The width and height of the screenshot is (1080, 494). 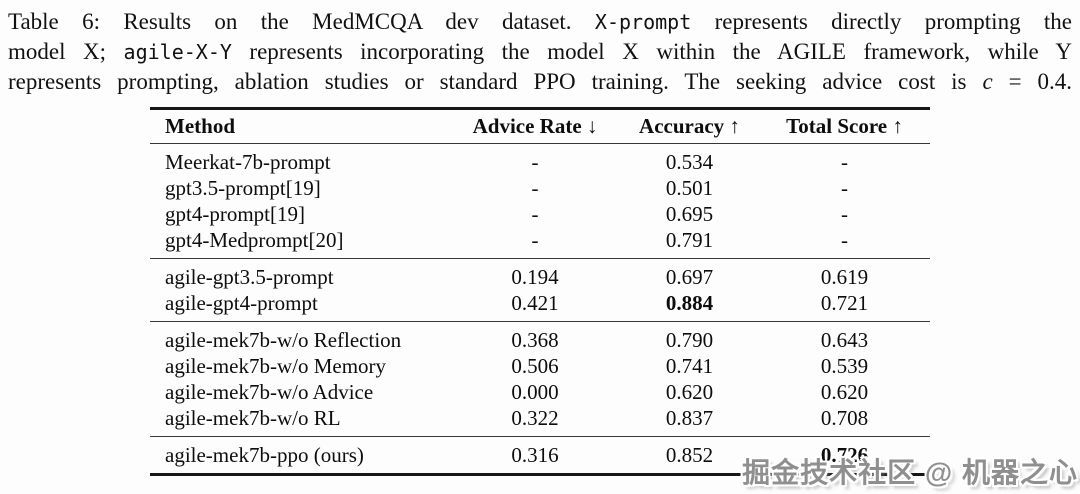 I want to click on accuracy-cell: 0.741, so click(x=689, y=366).